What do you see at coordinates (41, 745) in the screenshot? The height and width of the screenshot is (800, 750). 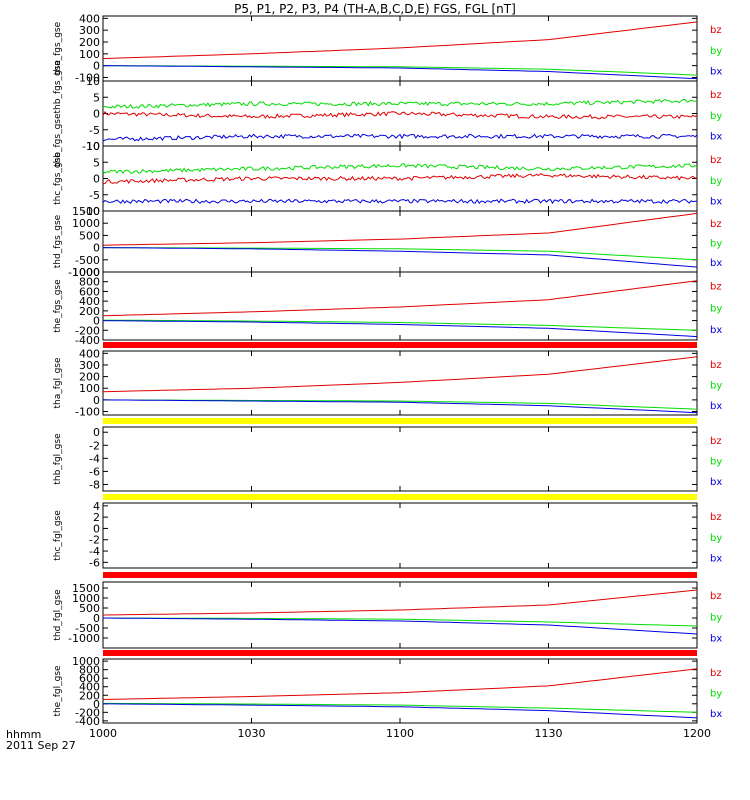 I see `date-label: 2011 Sep 27` at bounding box center [41, 745].